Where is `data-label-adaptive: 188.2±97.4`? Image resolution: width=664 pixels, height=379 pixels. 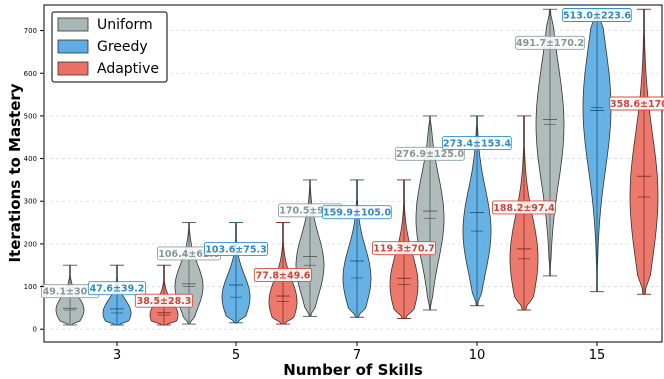 data-label-adaptive: 188.2±97.4 is located at coordinates (524, 208).